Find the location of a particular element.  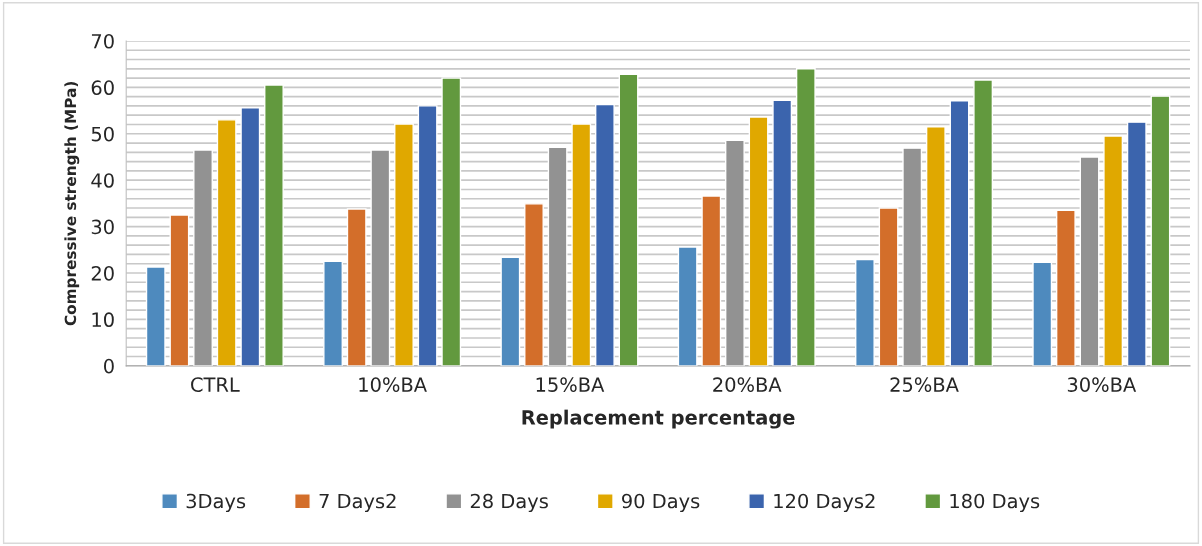

y-tick-label: 20 is located at coordinates (102, 273).